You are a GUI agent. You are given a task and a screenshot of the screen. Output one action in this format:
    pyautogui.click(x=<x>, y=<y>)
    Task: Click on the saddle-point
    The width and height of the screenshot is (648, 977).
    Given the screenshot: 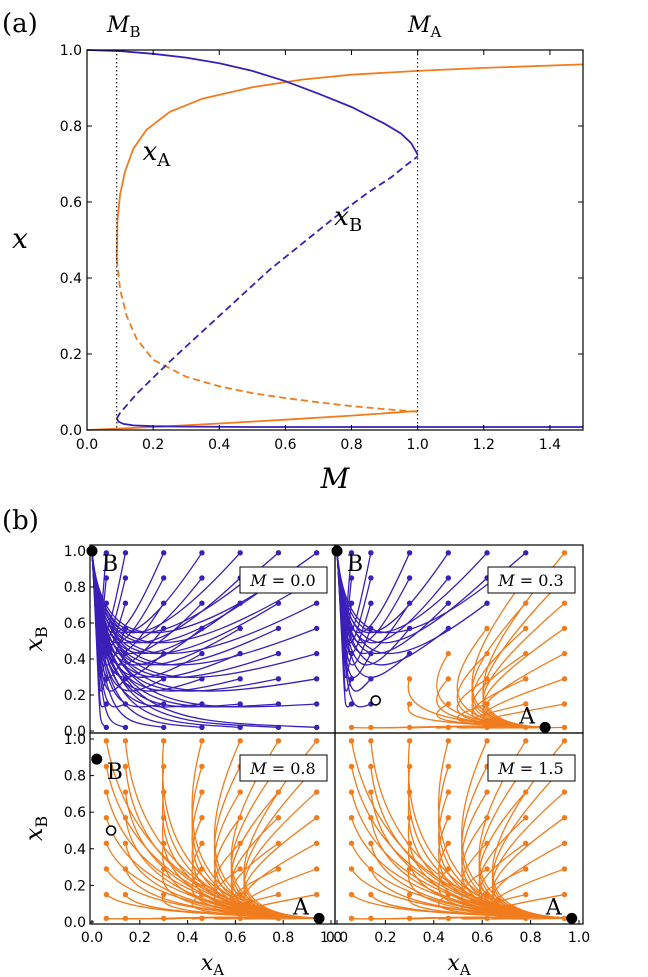 What is the action you would take?
    pyautogui.click(x=111, y=830)
    